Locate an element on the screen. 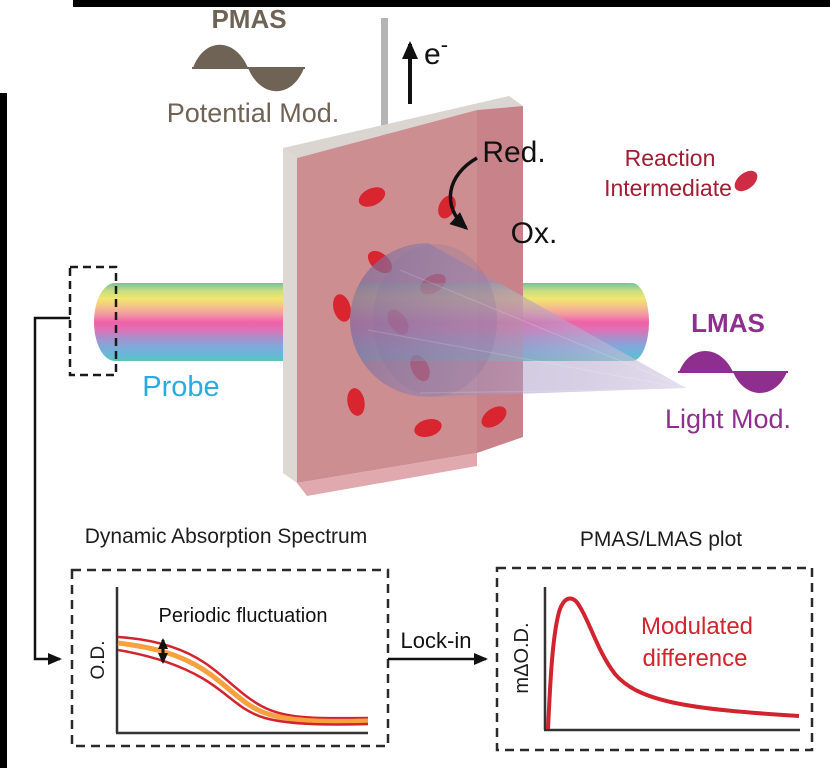 The height and width of the screenshot is (768, 830). left-plot-title: Dynamic Absorption Spectrum is located at coordinates (226, 536).